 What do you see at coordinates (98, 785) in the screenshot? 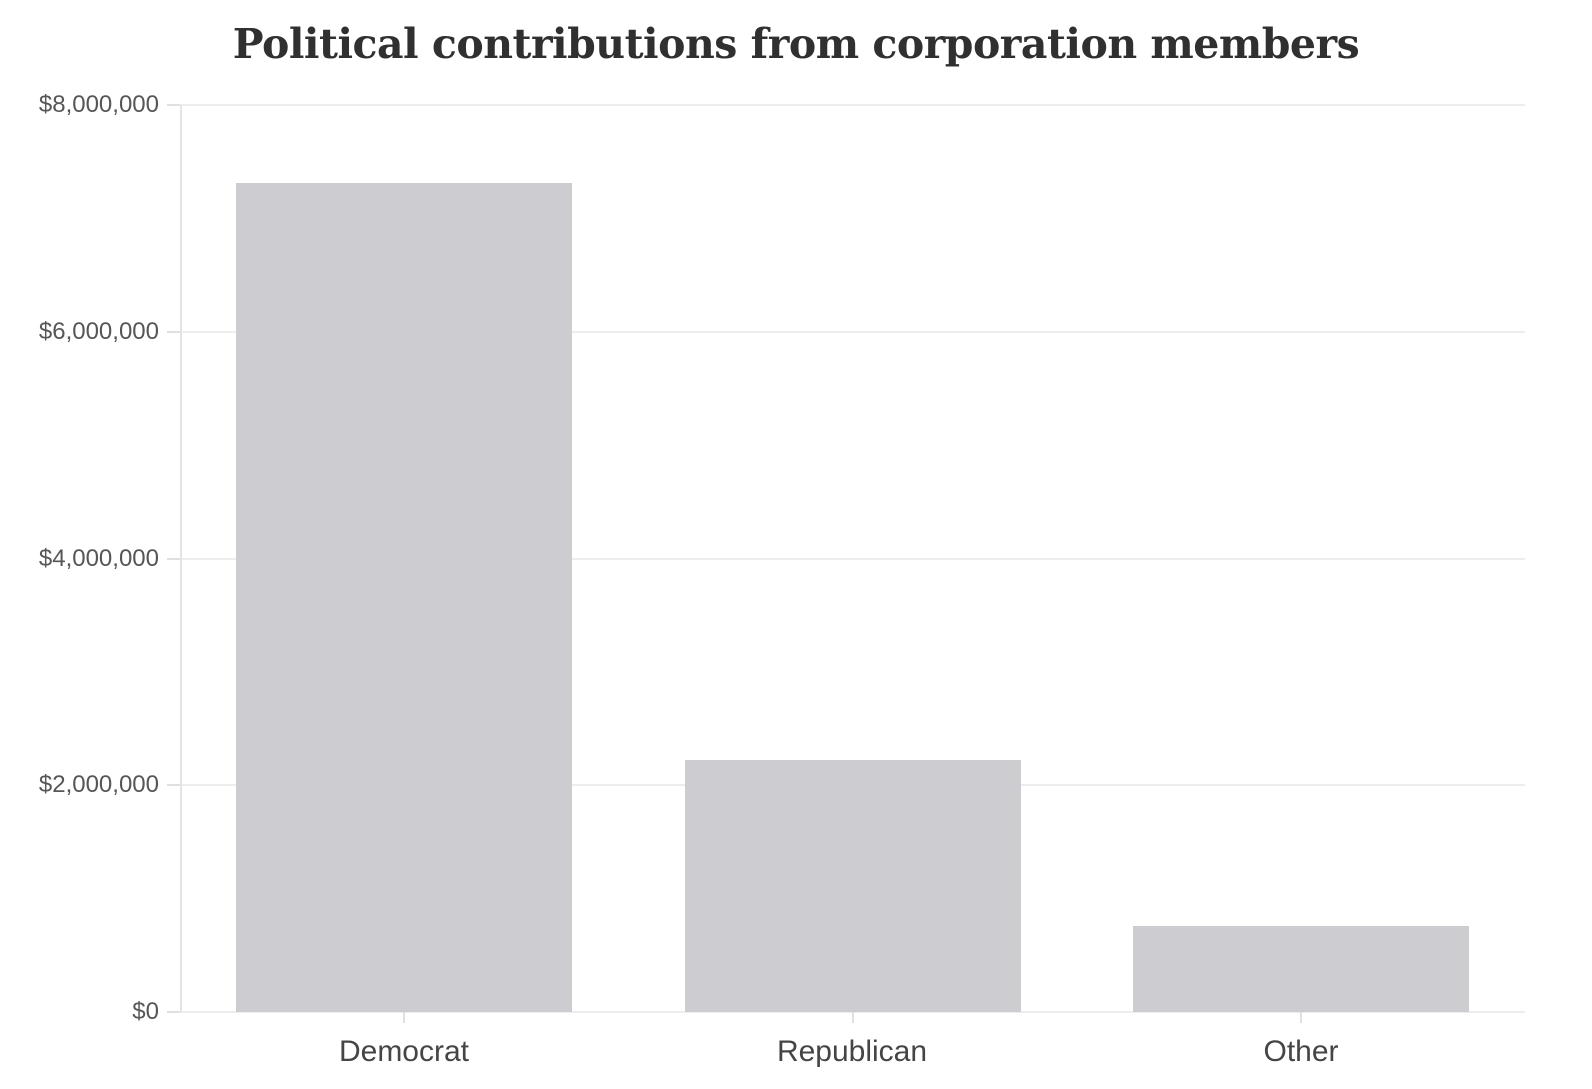
I see `y-tick-label-2000000: $2,000,000` at bounding box center [98, 785].